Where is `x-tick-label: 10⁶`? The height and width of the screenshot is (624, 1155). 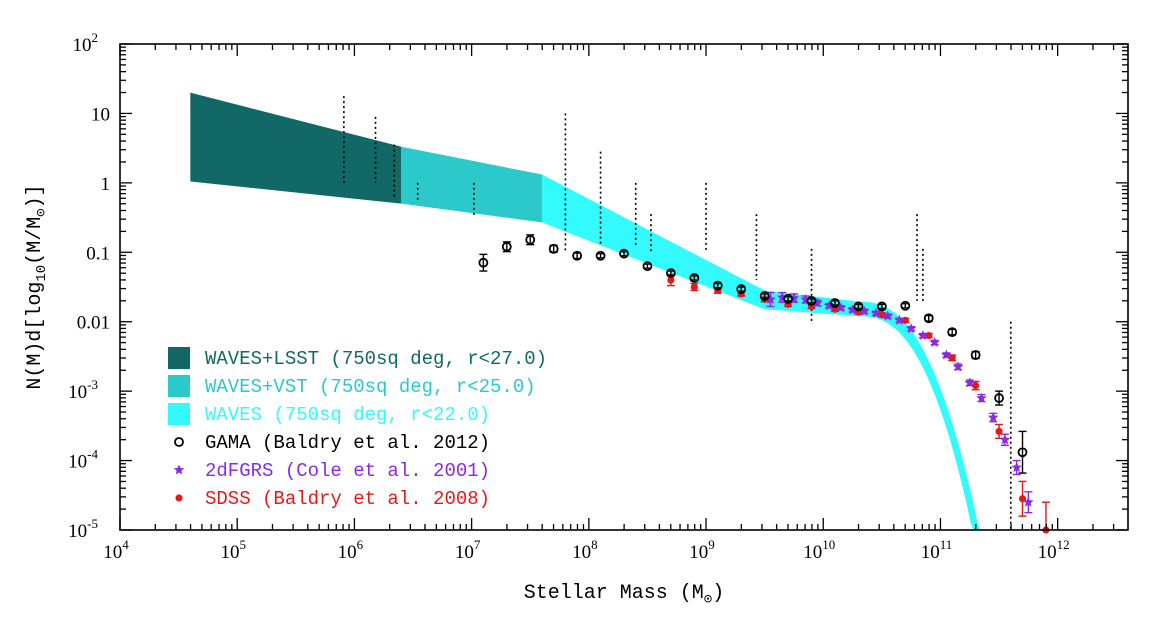 x-tick-label: 10⁶ is located at coordinates (351, 550).